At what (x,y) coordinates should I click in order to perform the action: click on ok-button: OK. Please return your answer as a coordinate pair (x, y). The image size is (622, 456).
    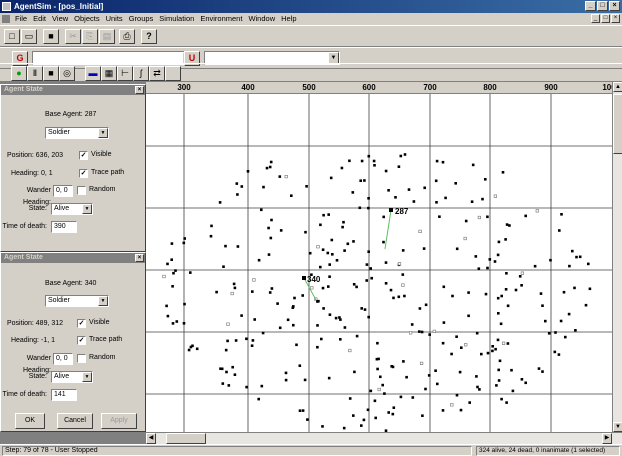
    Looking at the image, I should click on (30, 421).